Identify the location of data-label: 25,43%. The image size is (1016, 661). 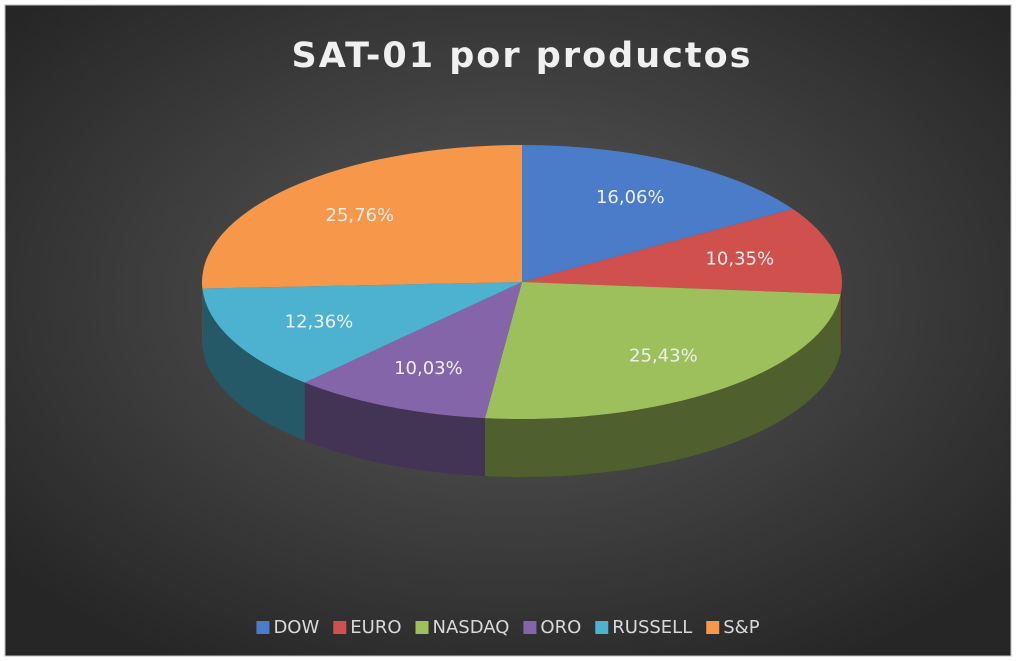
(663, 355).